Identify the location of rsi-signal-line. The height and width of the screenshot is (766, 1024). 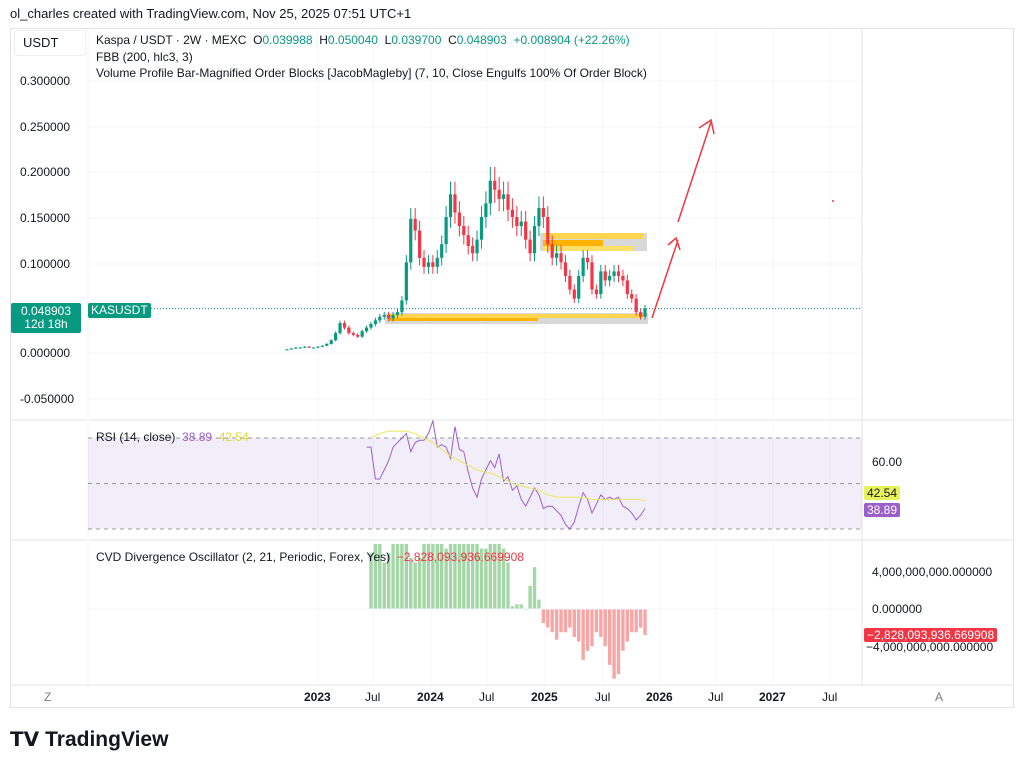
(508, 466).